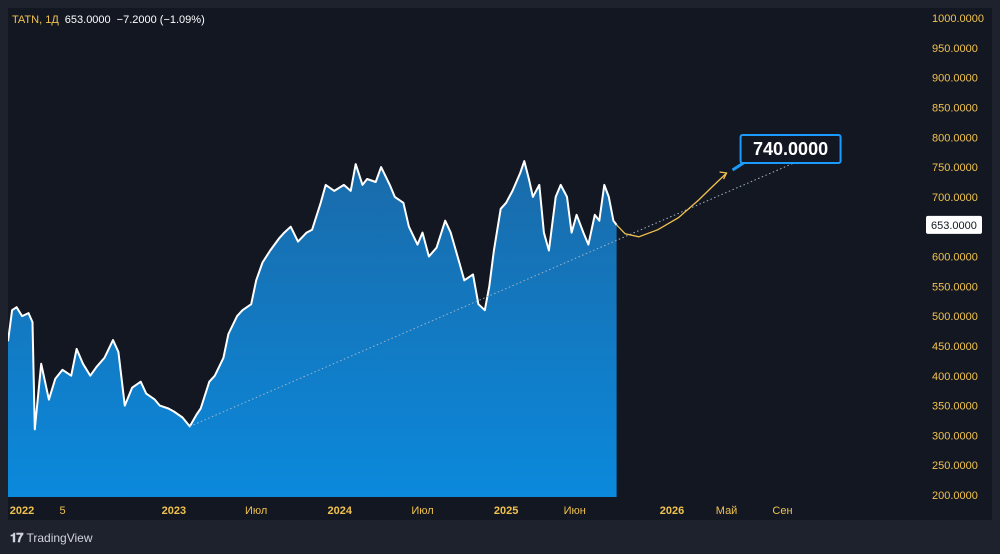  I want to click on y-tick-label: 800.0000, so click(955, 138).